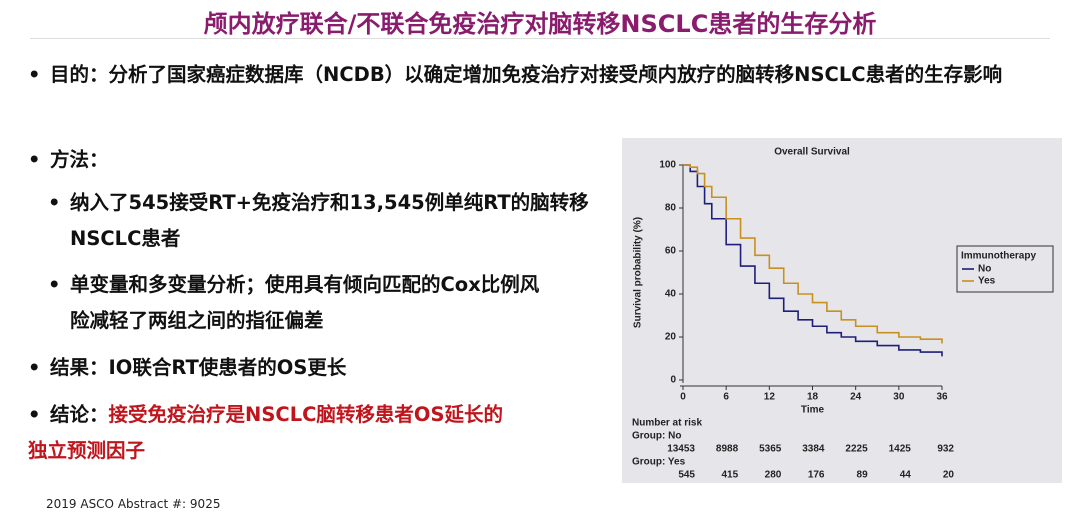 This screenshot has height=517, width=1080. What do you see at coordinates (683, 397) in the screenshot?
I see `x-tick-label: 0` at bounding box center [683, 397].